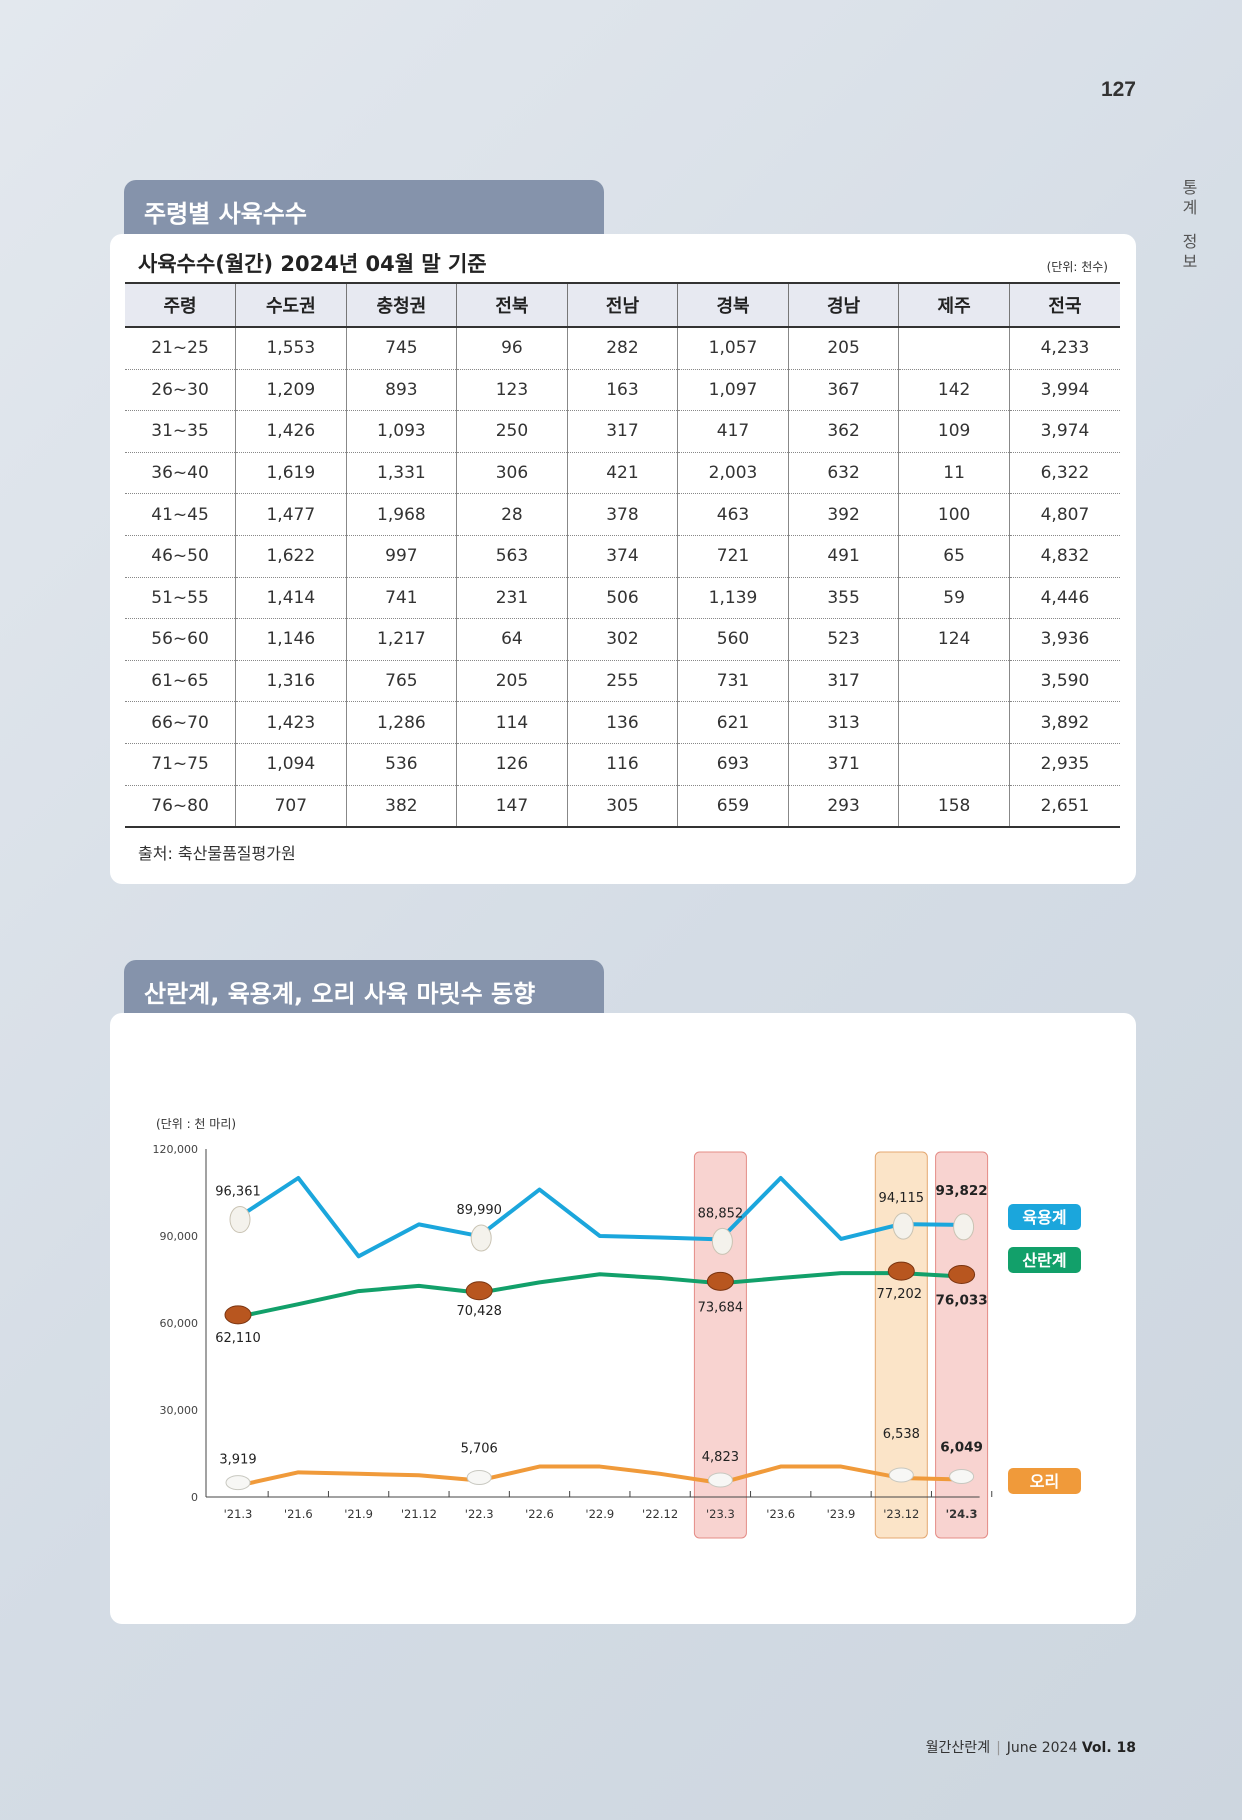 The width and height of the screenshot is (1242, 1820). I want to click on hen-icon, so click(720, 1281).